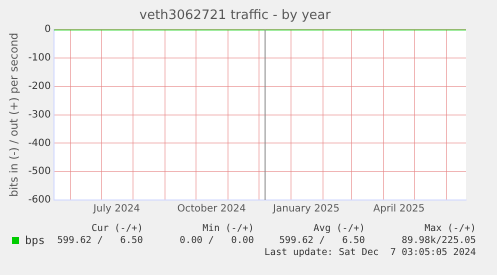  I want to click on y-tick-label: -100, so click(39, 58).